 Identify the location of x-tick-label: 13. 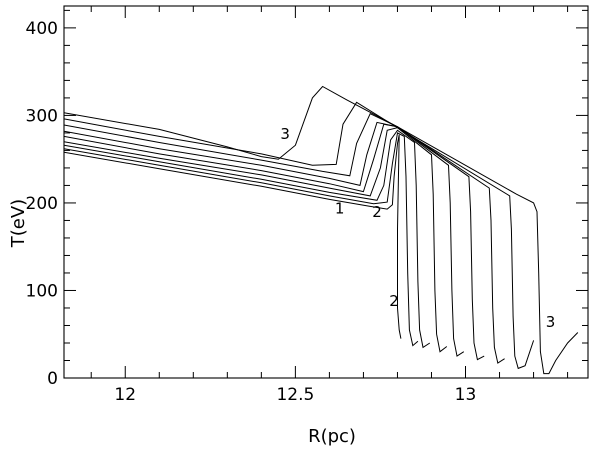
(466, 395).